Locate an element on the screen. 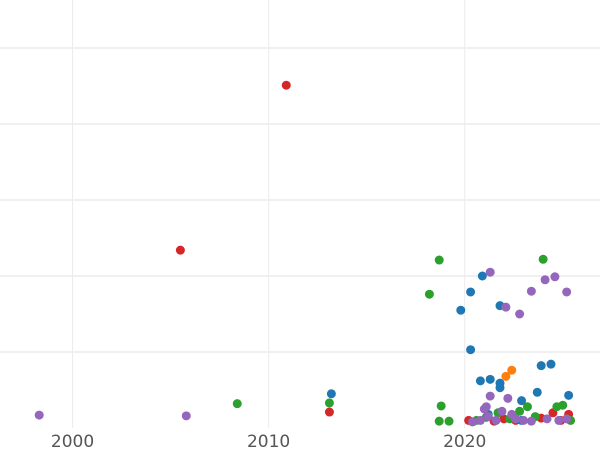 The height and width of the screenshot is (450, 600). x-tick-label: 2020 is located at coordinates (464, 441).